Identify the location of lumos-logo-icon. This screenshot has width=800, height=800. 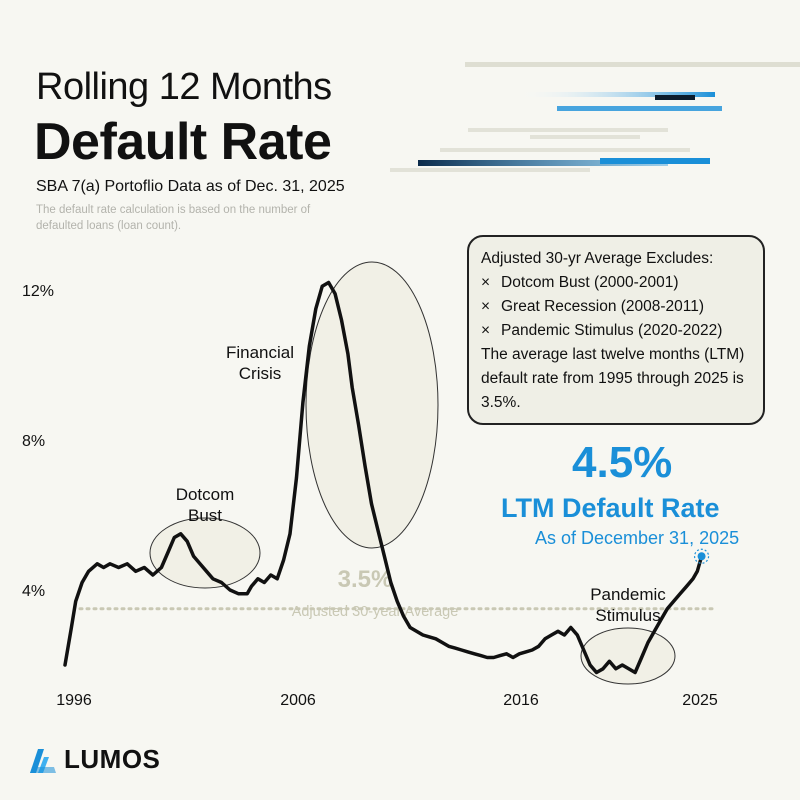
(43, 760).